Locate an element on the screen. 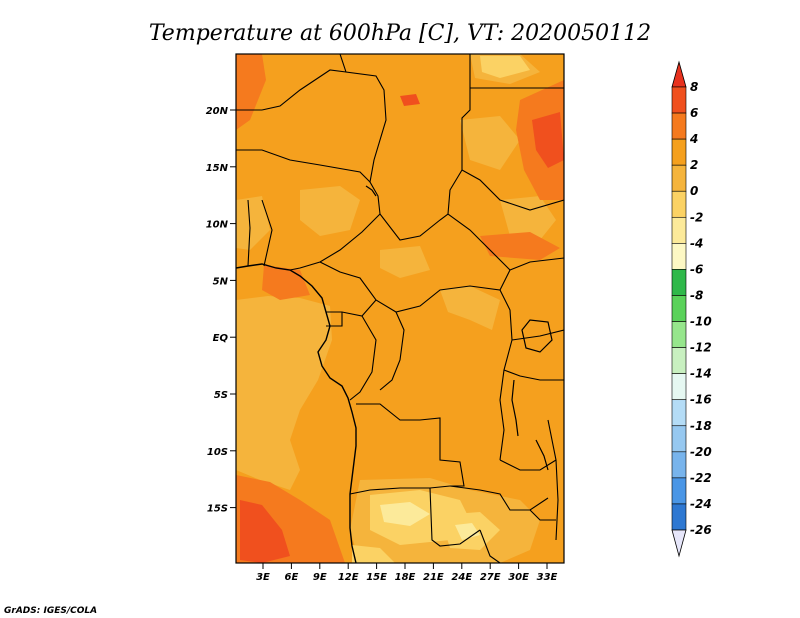 The width and height of the screenshot is (800, 618). lon-tick-label: 21E is located at coordinates (433, 577).